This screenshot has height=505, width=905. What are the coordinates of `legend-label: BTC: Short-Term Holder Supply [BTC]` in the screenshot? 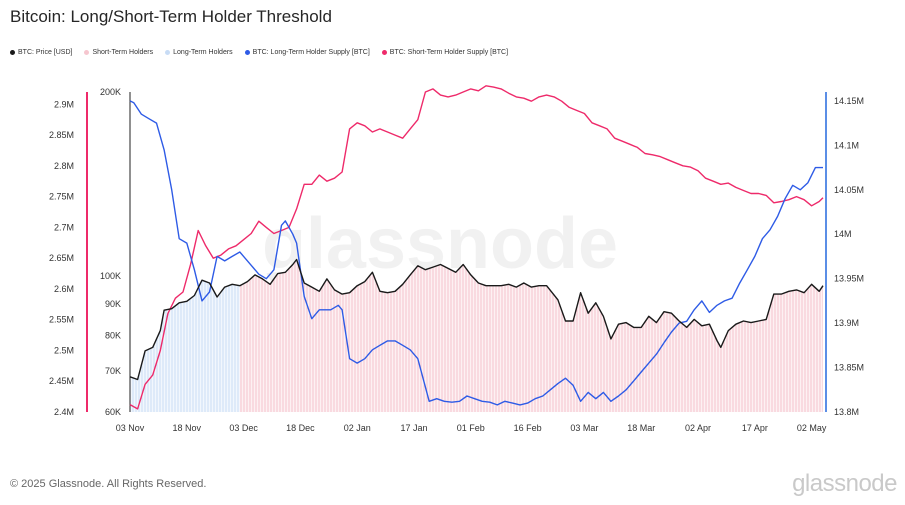 It's located at (449, 52).